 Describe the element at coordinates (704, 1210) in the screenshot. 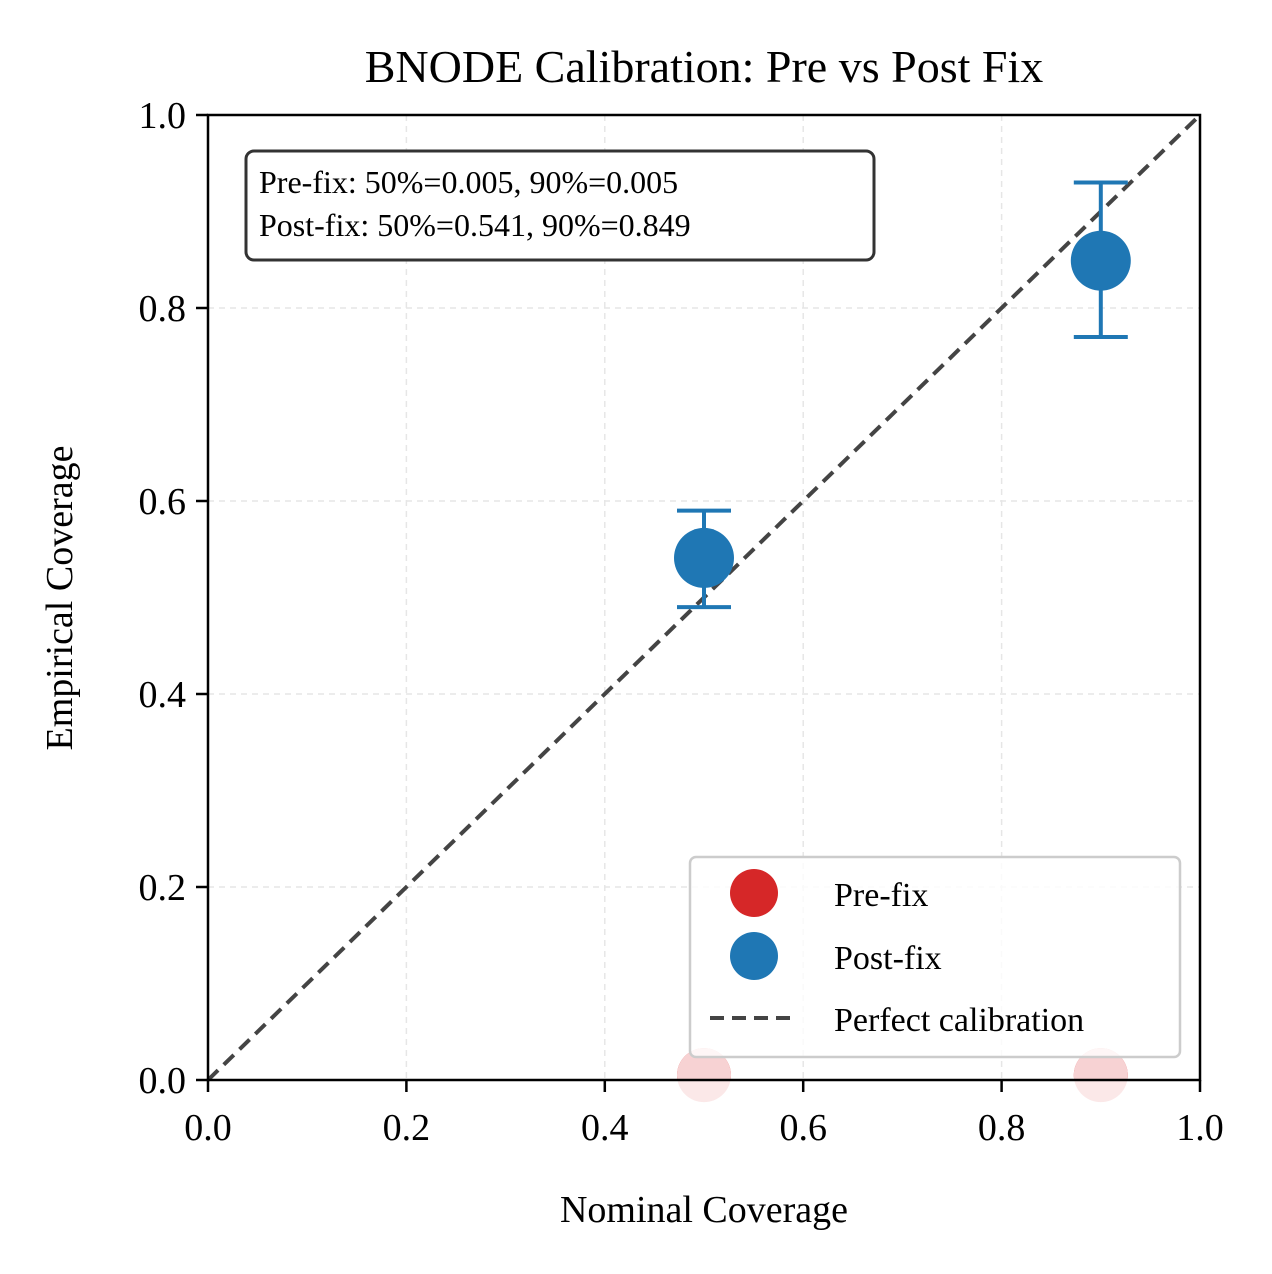

I see `x-axis-label: Nominal Coverage` at that location.